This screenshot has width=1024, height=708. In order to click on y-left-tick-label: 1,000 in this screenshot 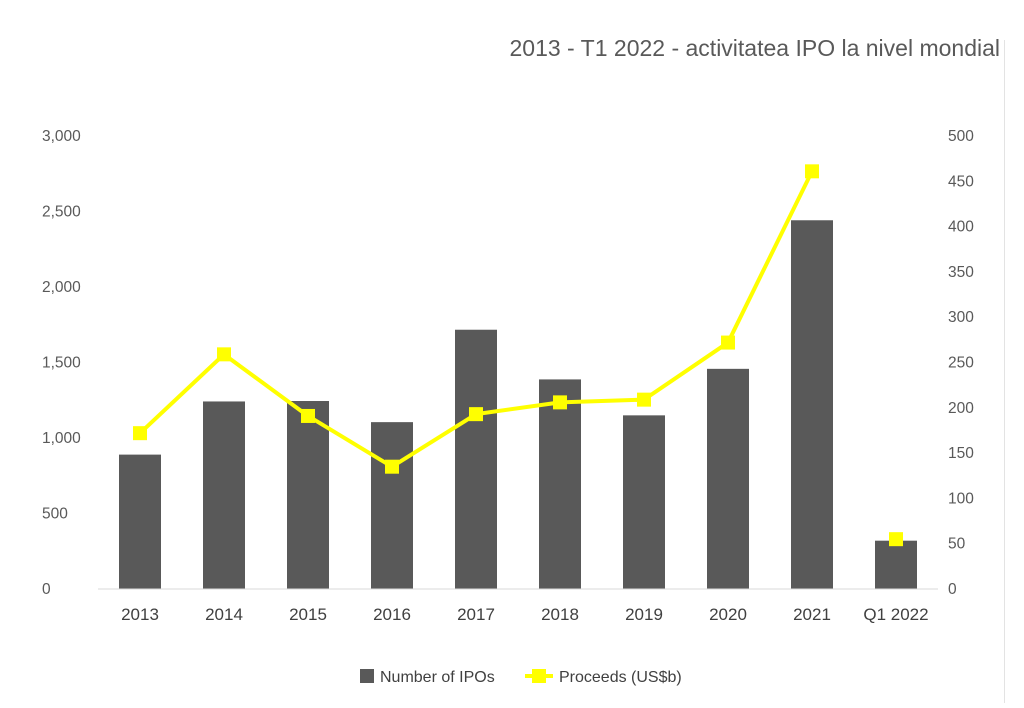, I will do `click(61, 438)`.